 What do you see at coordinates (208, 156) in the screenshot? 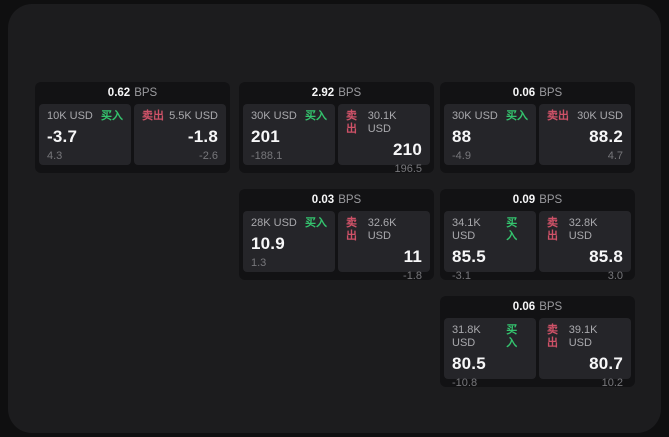
I see `sell-sub-value: -2.6` at bounding box center [208, 156].